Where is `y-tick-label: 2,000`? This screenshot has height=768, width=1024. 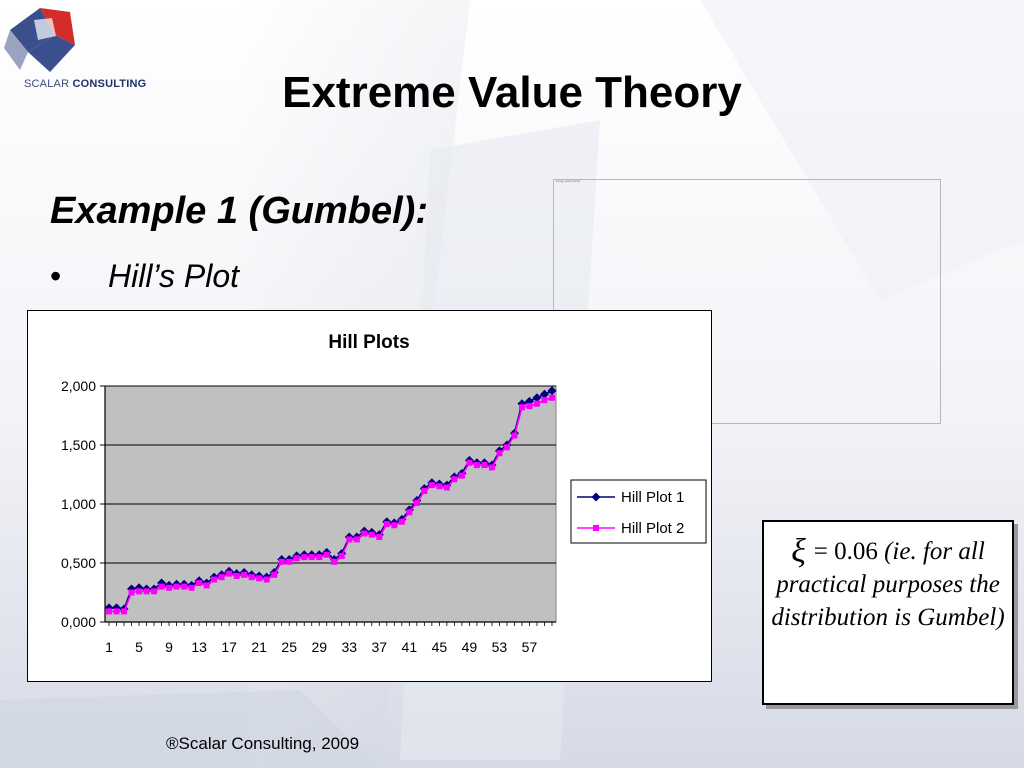
y-tick-label: 2,000 is located at coordinates (78, 386).